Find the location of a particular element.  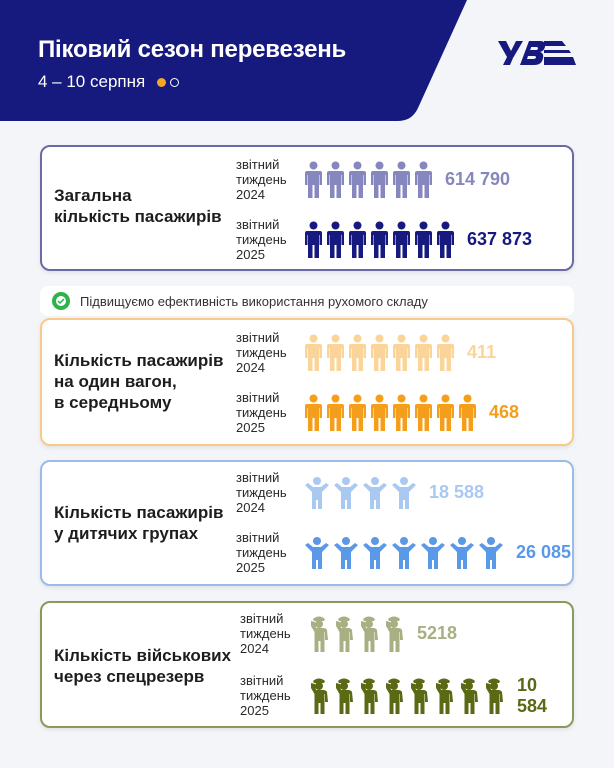

card-label-line: Кількість пасажирів is located at coordinates (139, 512).